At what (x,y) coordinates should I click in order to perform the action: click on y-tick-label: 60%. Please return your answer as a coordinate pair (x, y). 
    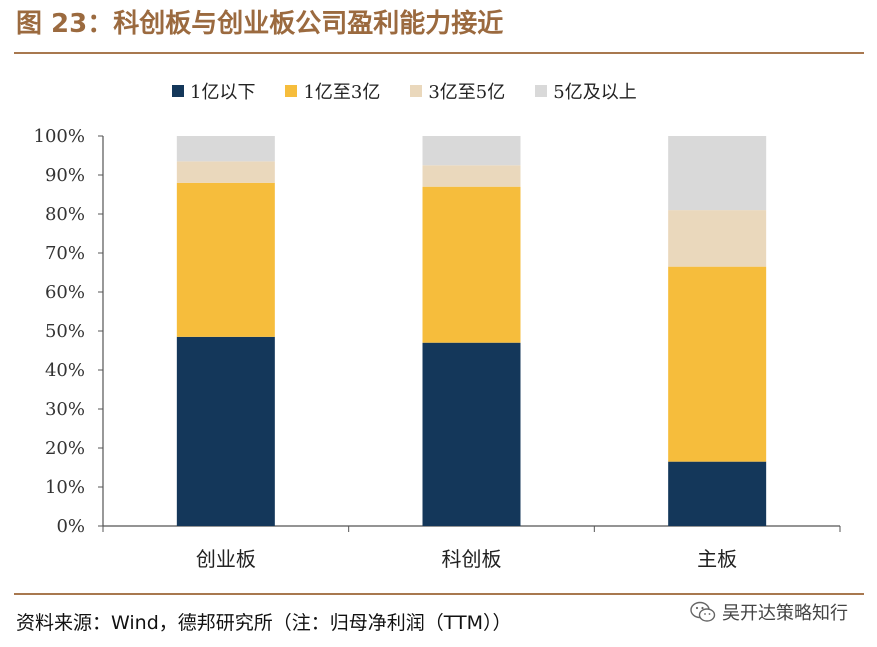
    Looking at the image, I should click on (65, 292).